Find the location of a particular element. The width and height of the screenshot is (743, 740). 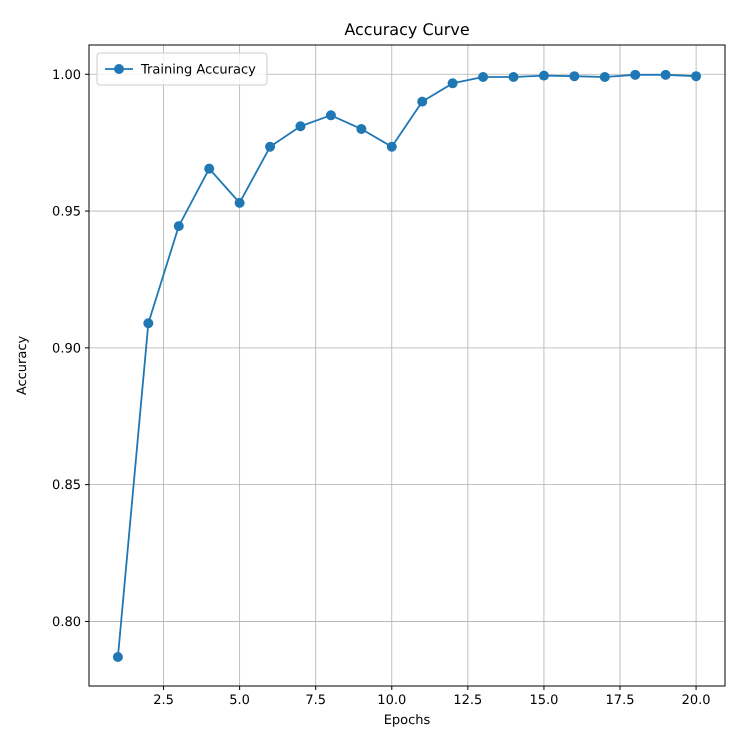

y-tick-label: 0.90 is located at coordinates (66, 348).